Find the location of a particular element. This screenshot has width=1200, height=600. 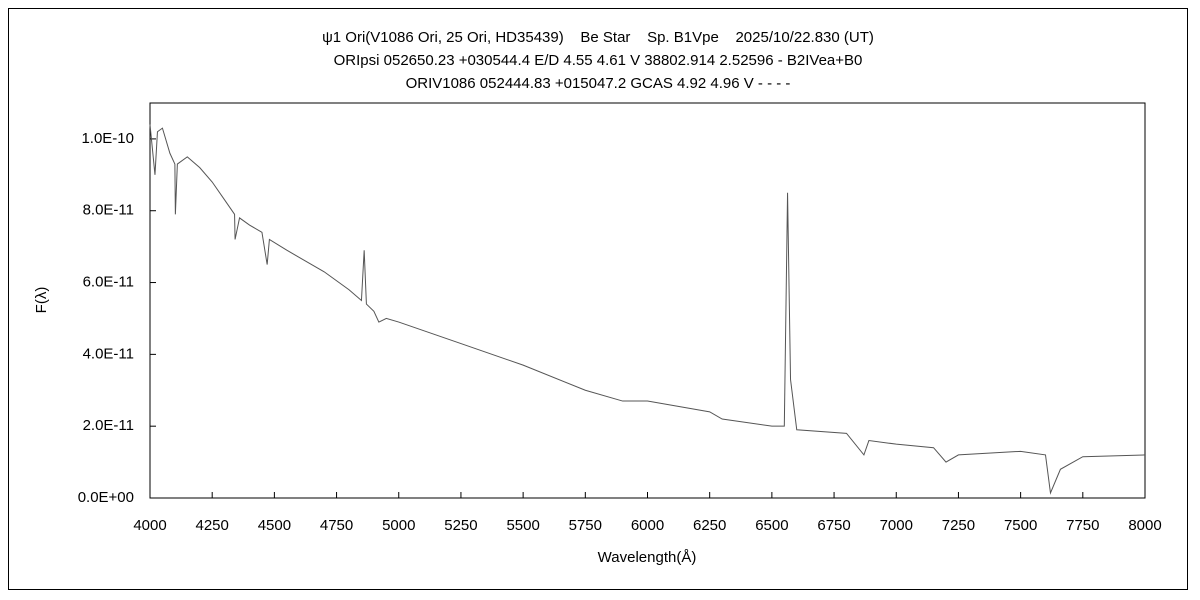

x-tick-label: 4750 is located at coordinates (336, 525).